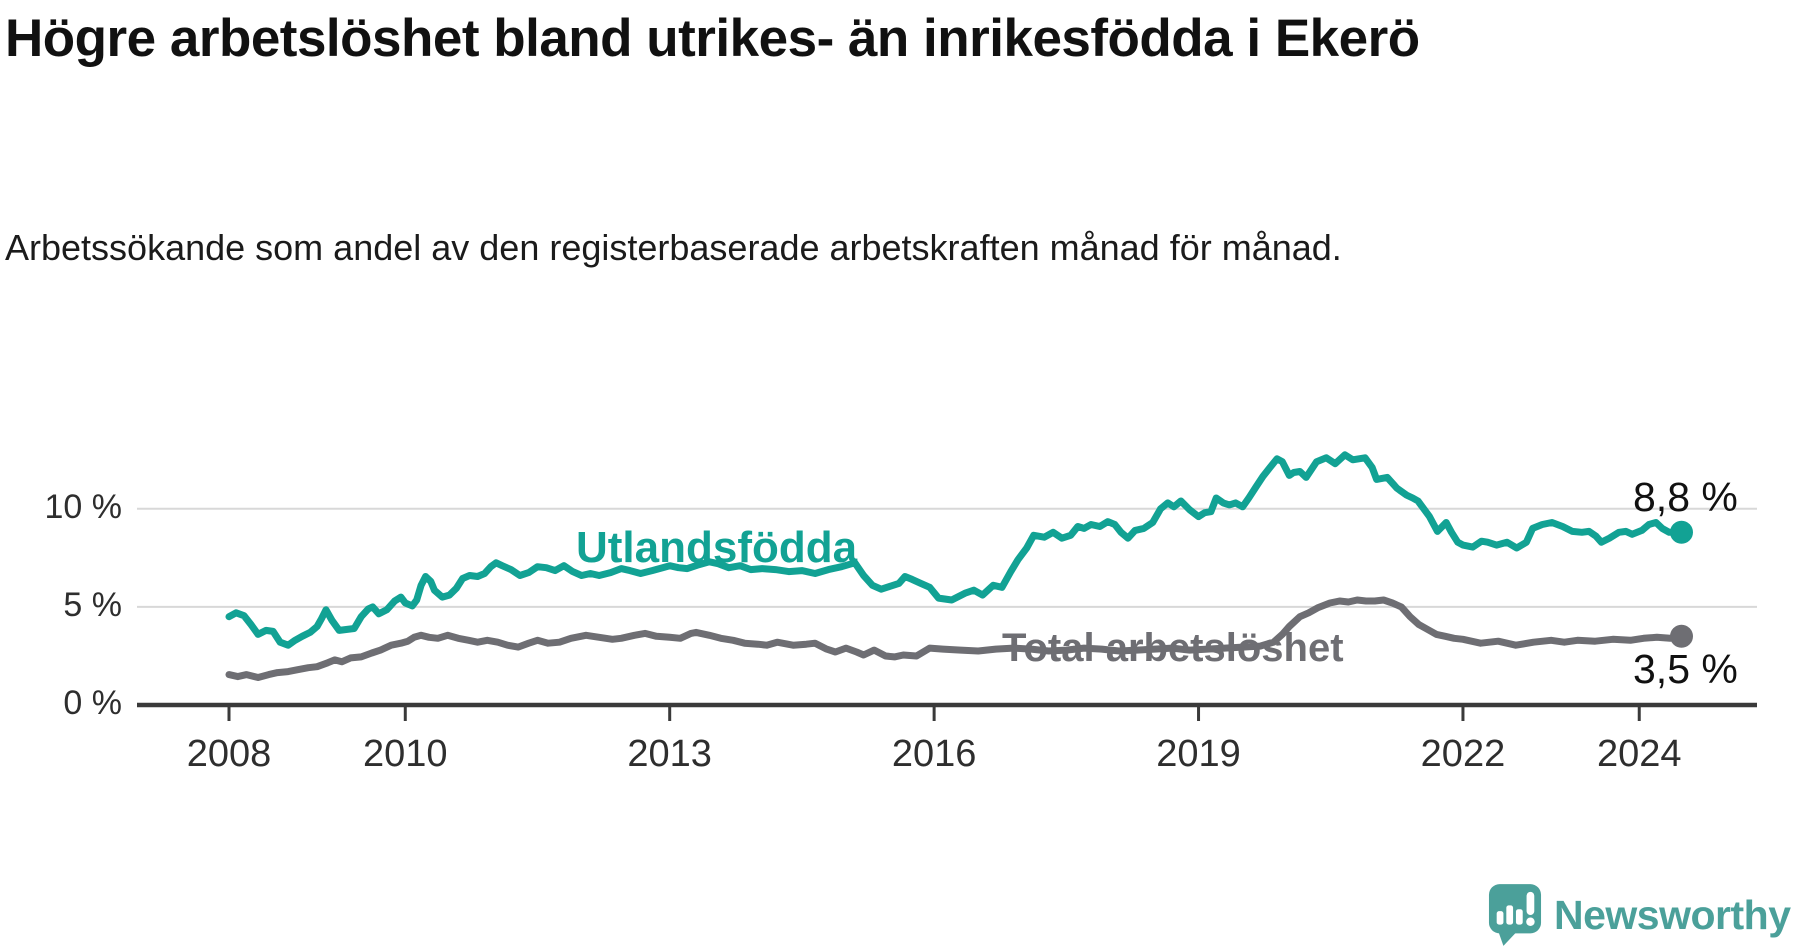 The width and height of the screenshot is (1800, 948). Describe the element at coordinates (1530, 921) in the screenshot. I see `logo-exclamation-dot` at that location.